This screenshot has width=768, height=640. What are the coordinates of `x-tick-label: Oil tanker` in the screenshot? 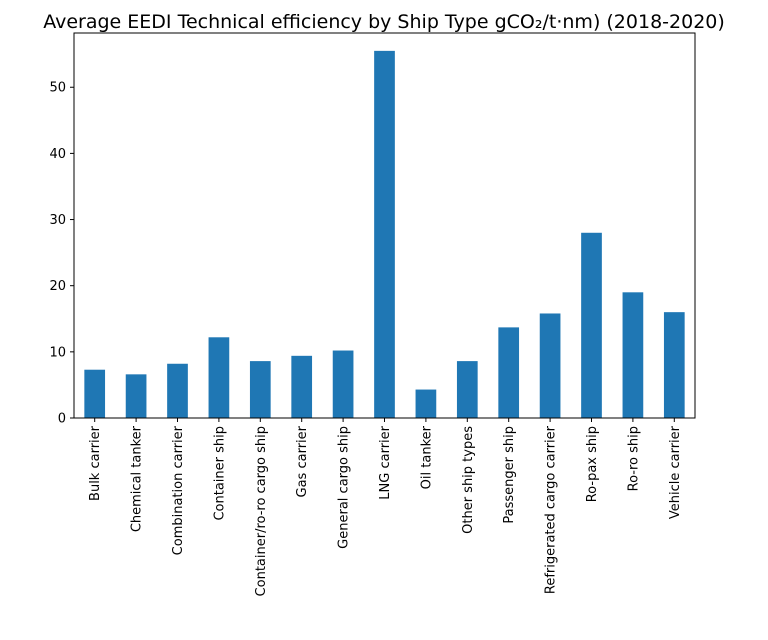 It's located at (426, 457).